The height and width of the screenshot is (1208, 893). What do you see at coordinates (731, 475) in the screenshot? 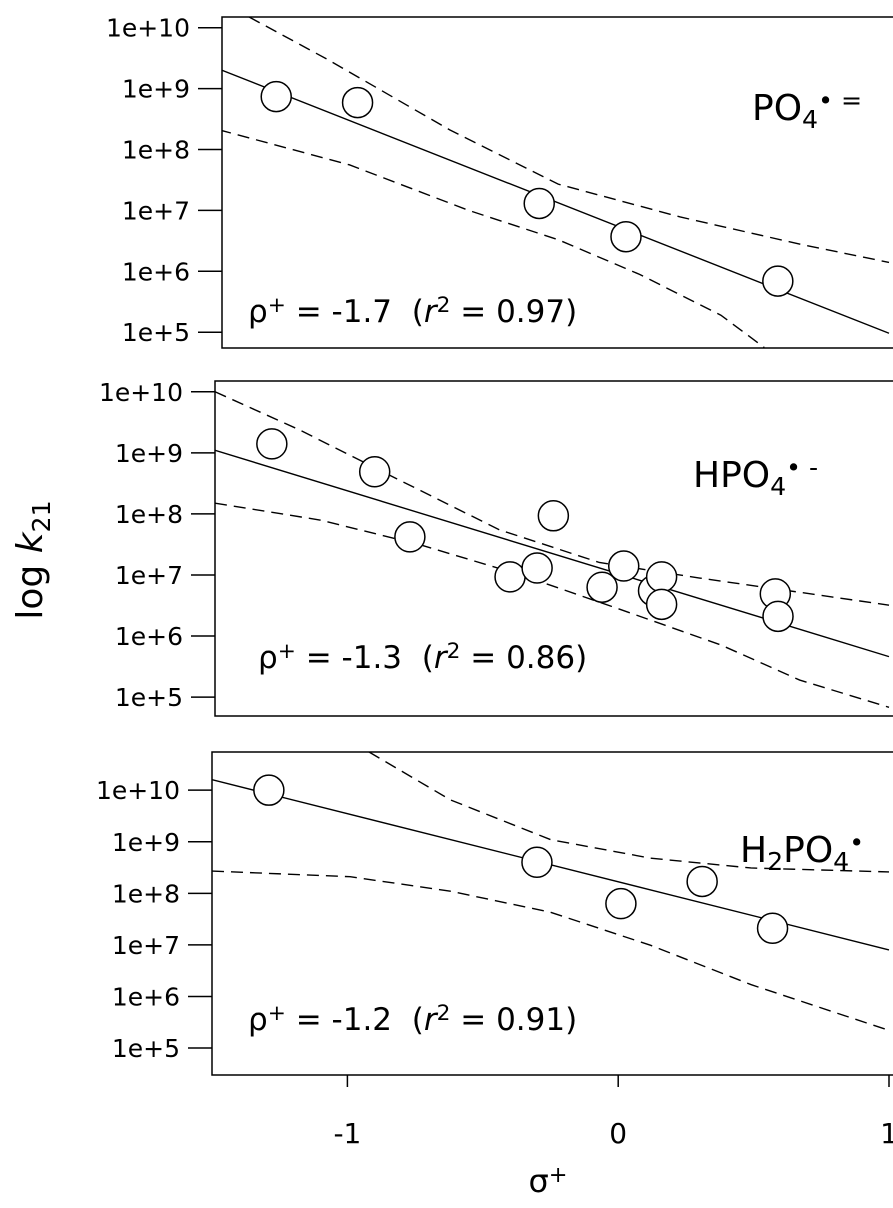
I see `text-part: HPO` at bounding box center [731, 475].